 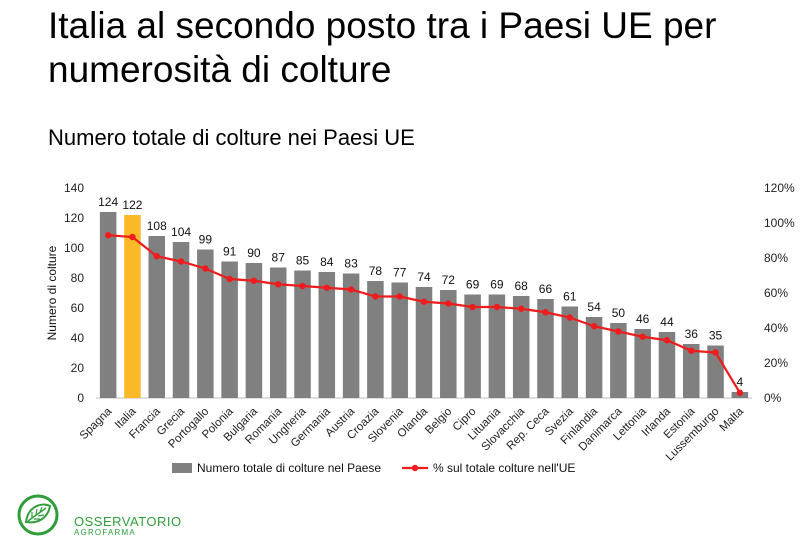 I want to click on bar-value-label: 4, so click(x=740, y=382).